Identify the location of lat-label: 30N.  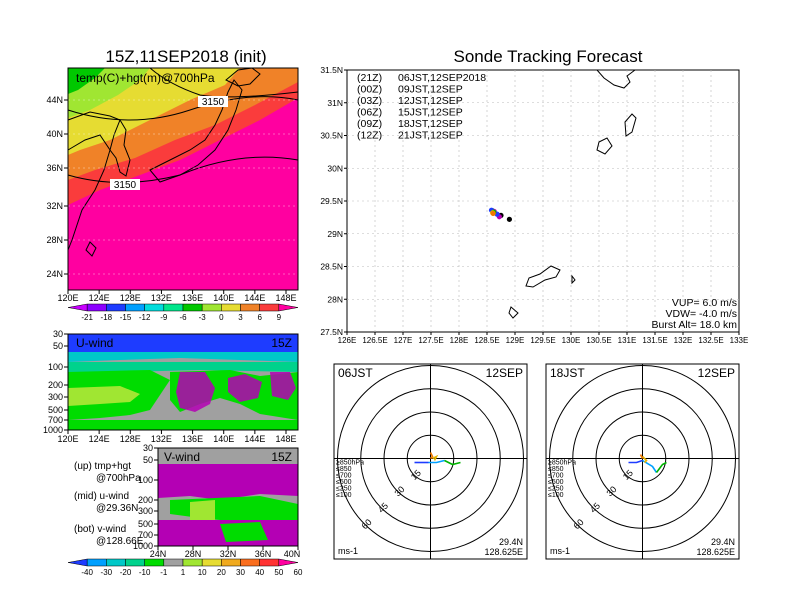
(335, 168).